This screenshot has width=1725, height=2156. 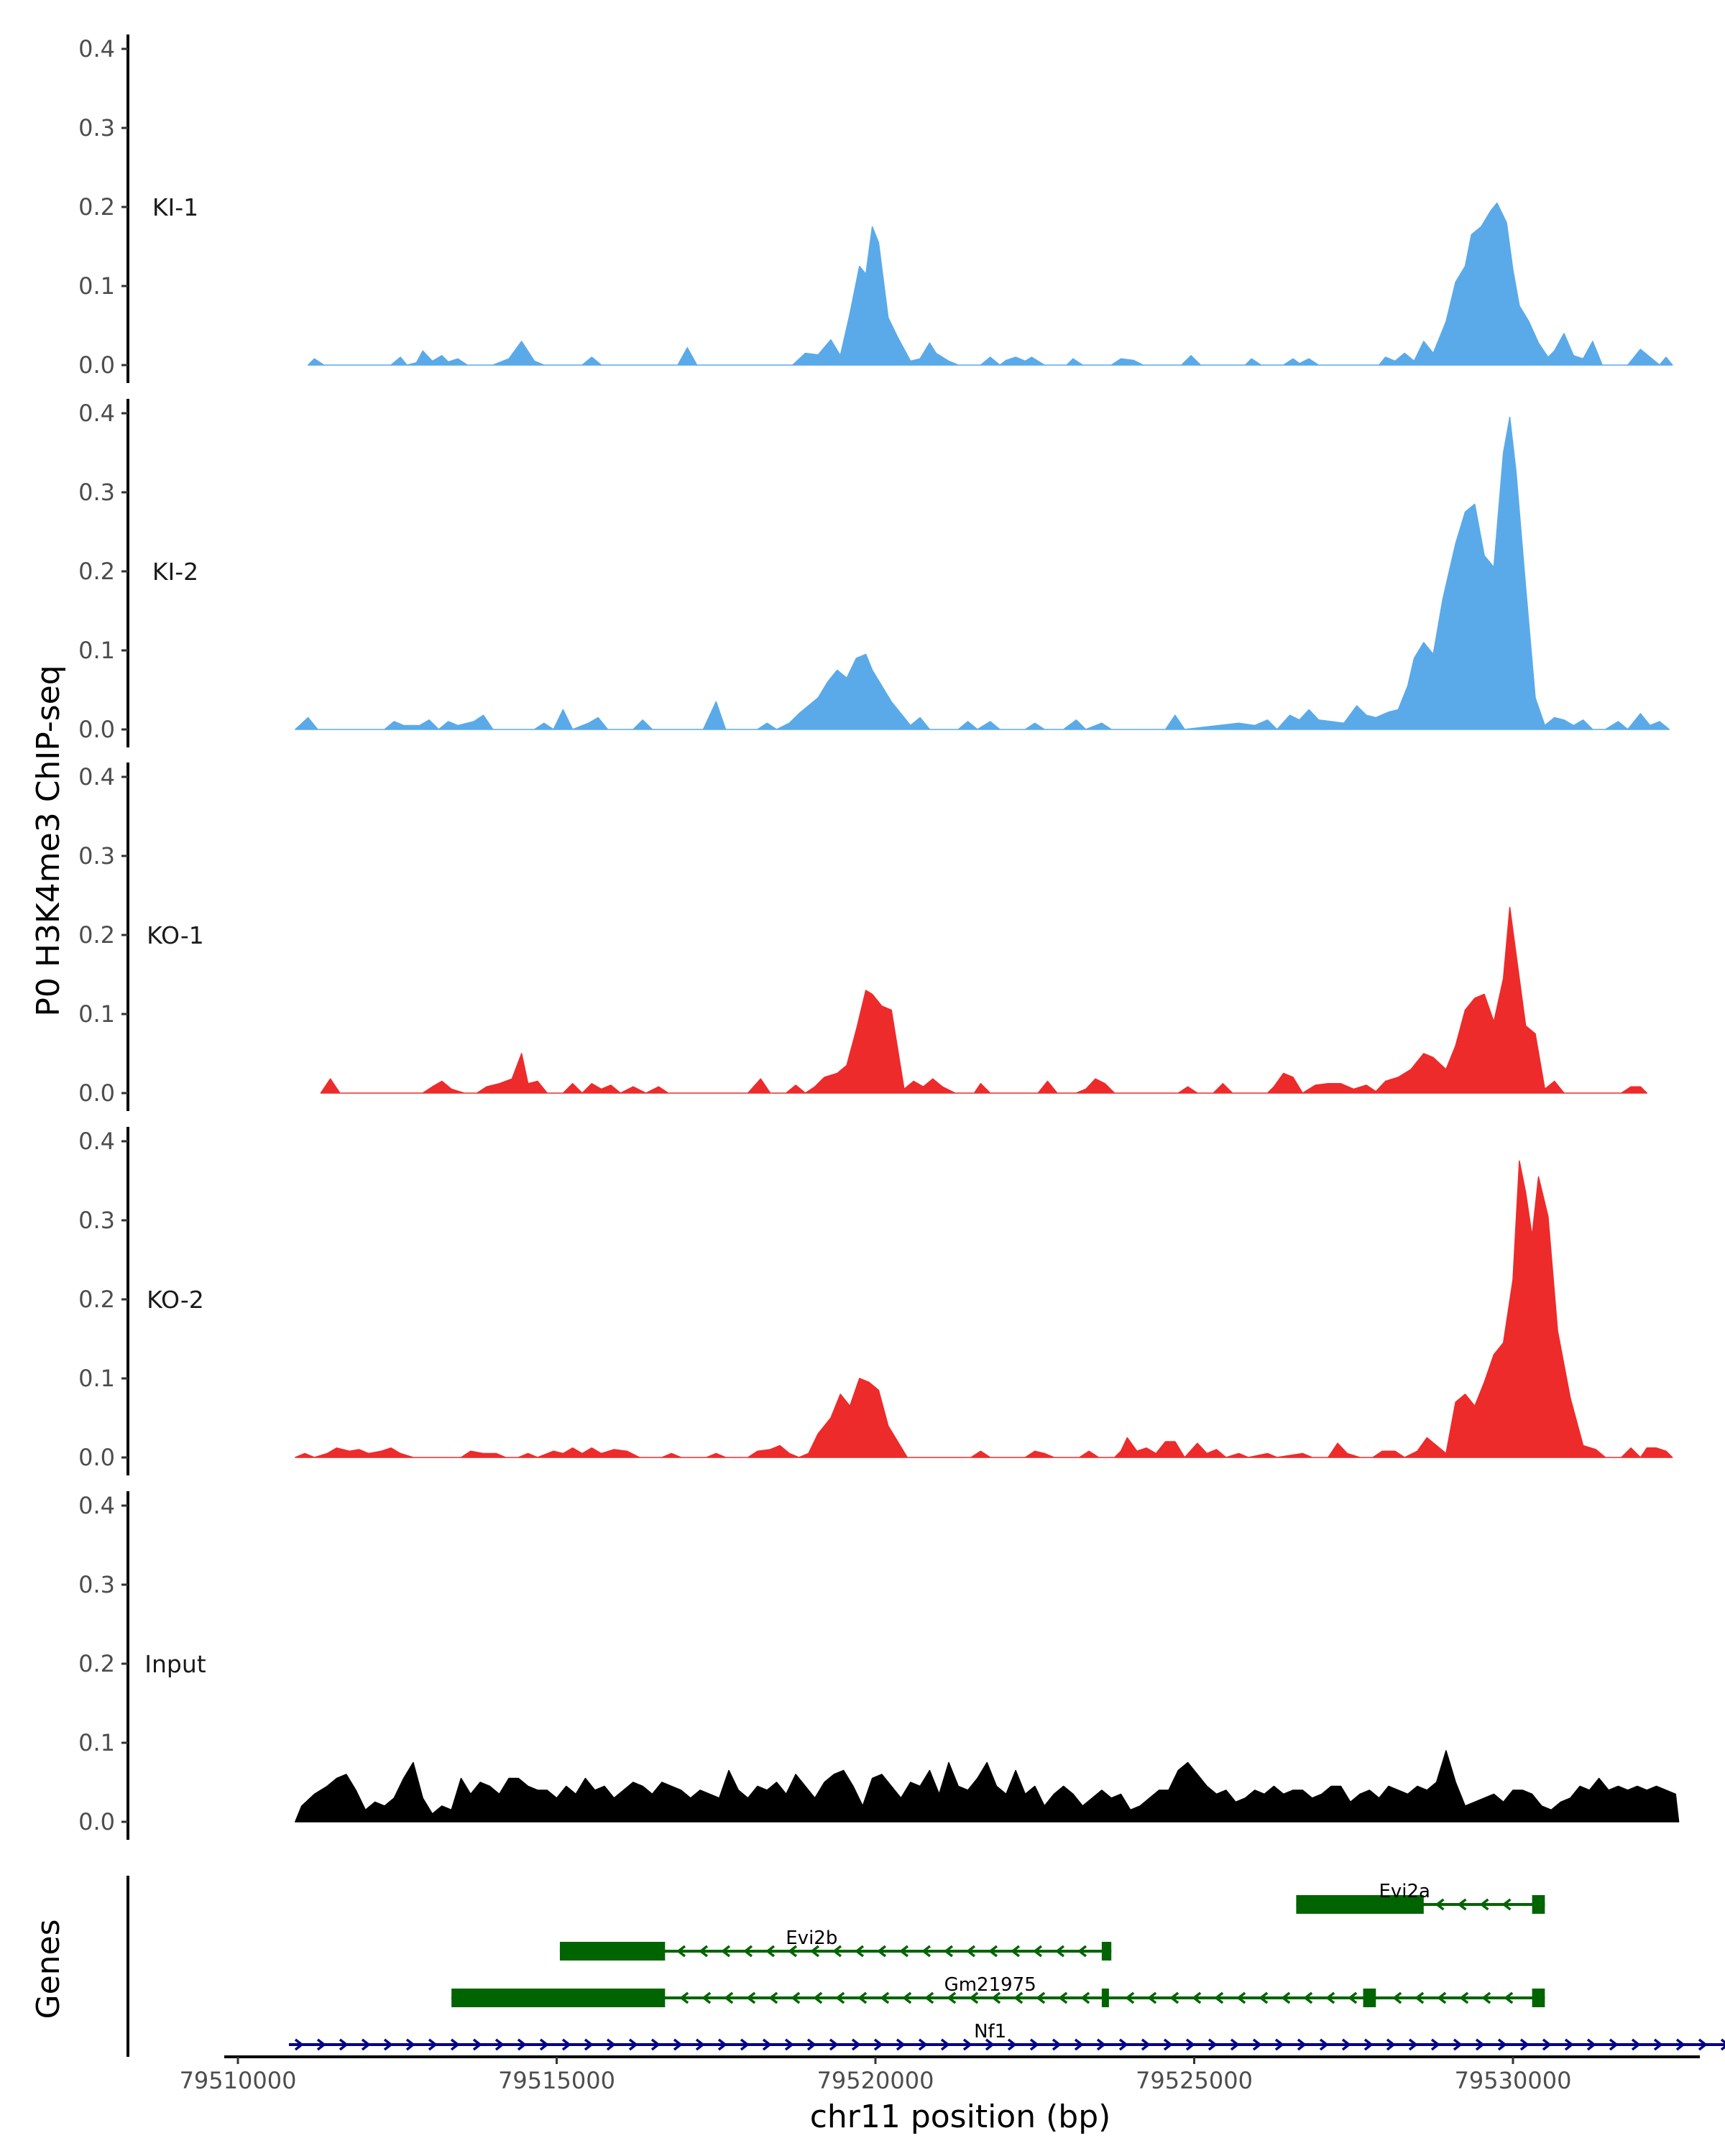 What do you see at coordinates (175, 572) in the screenshot?
I see `track-label: KI-2` at bounding box center [175, 572].